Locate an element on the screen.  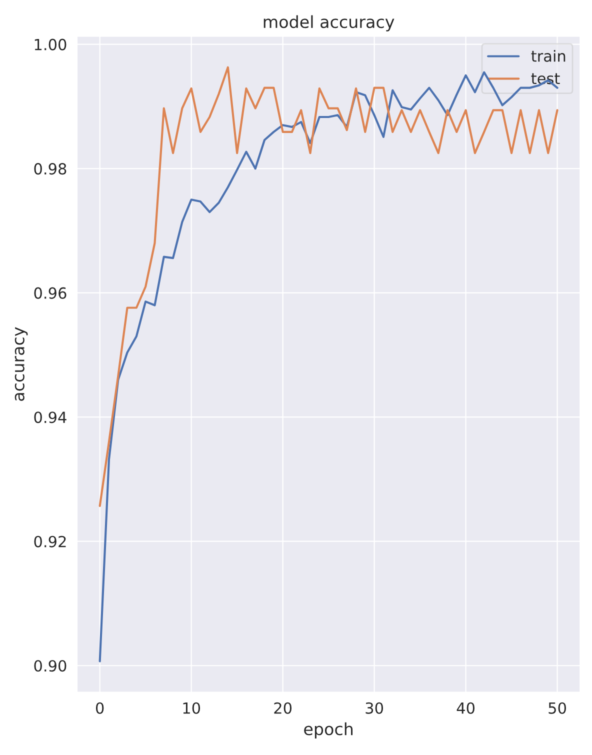
y-axis-title: accuracy is located at coordinates (21, 364).